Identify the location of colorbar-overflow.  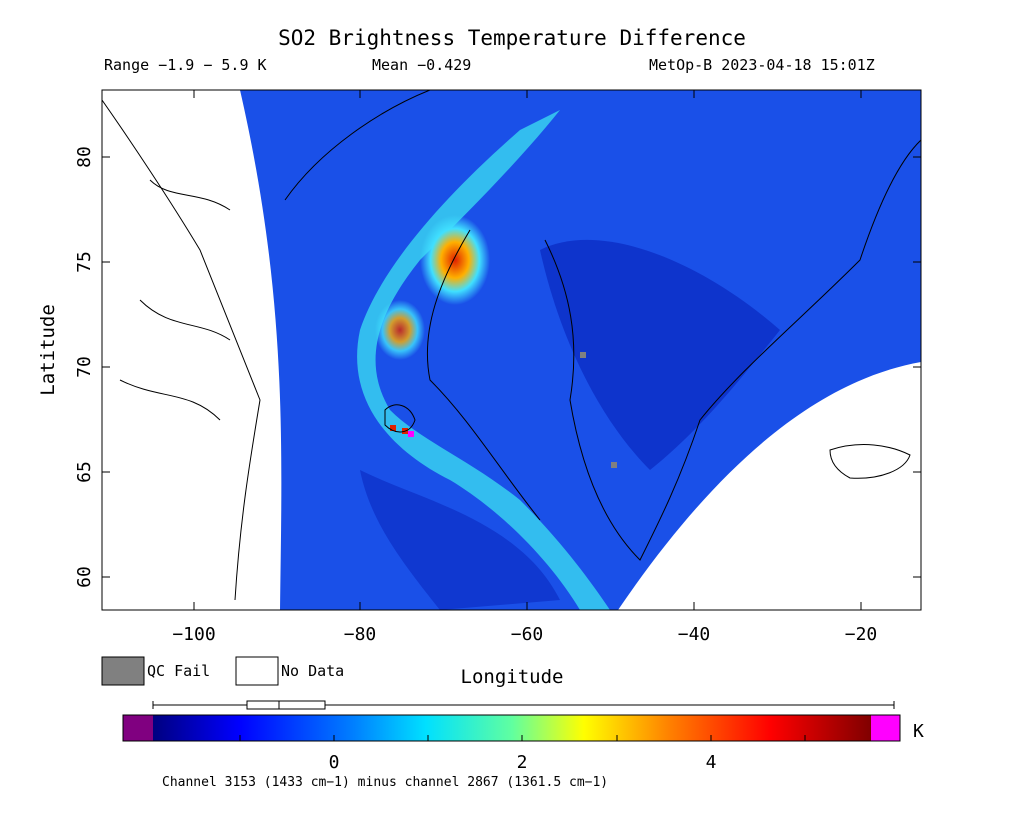
(885, 728).